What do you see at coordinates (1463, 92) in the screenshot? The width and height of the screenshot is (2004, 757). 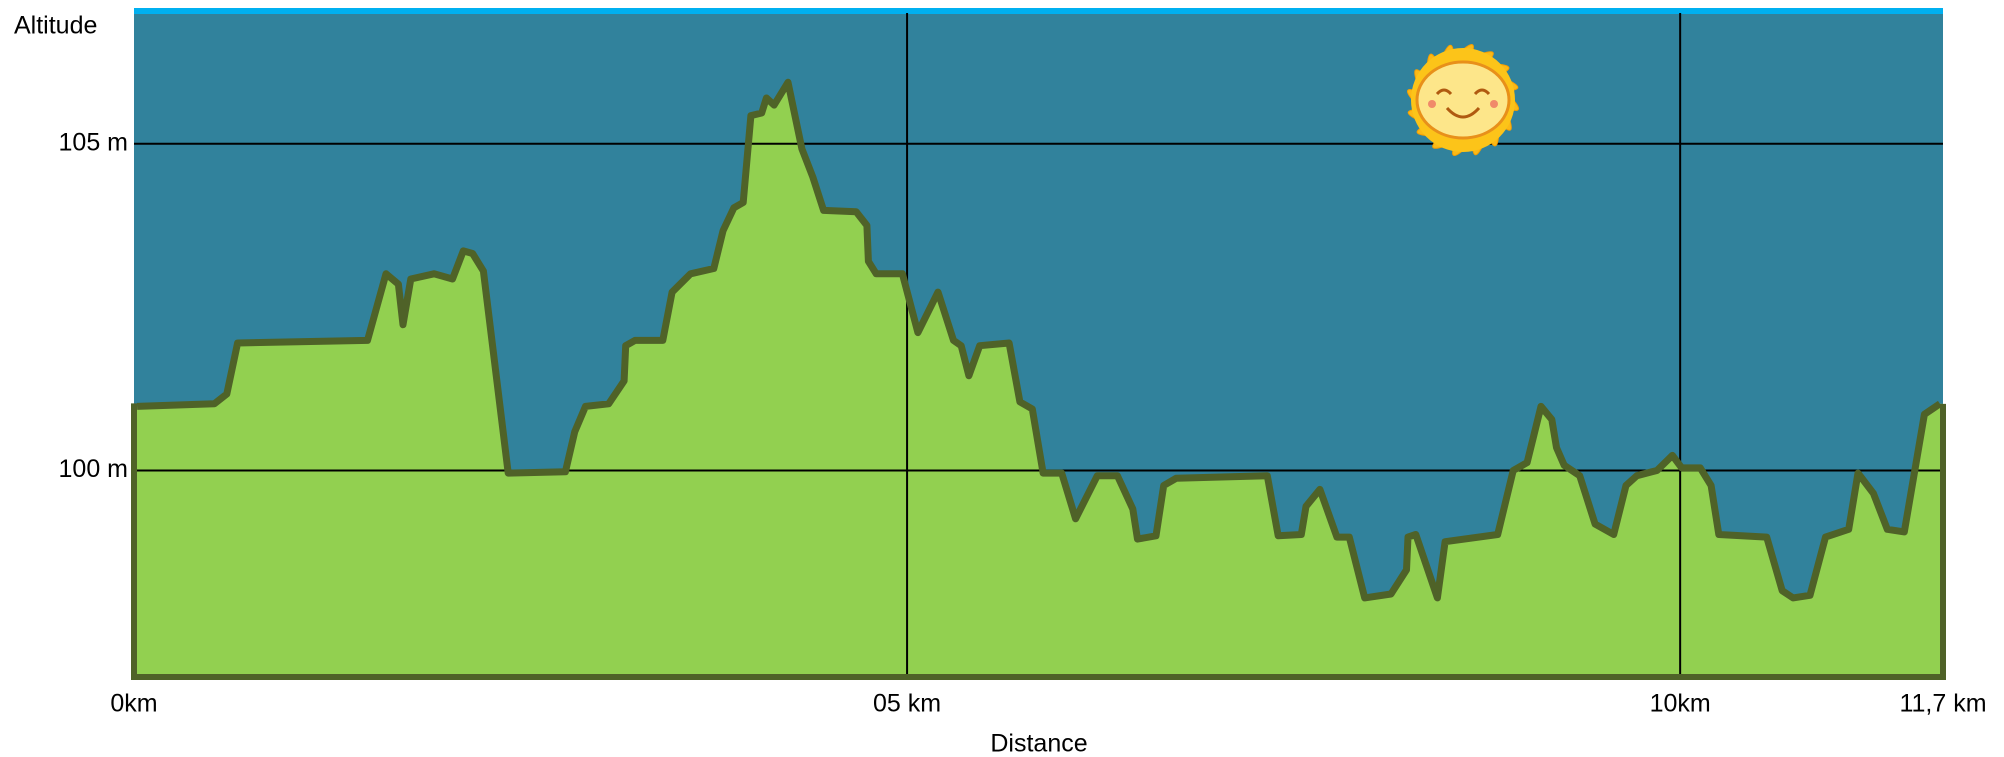 I see `sun-eyes` at bounding box center [1463, 92].